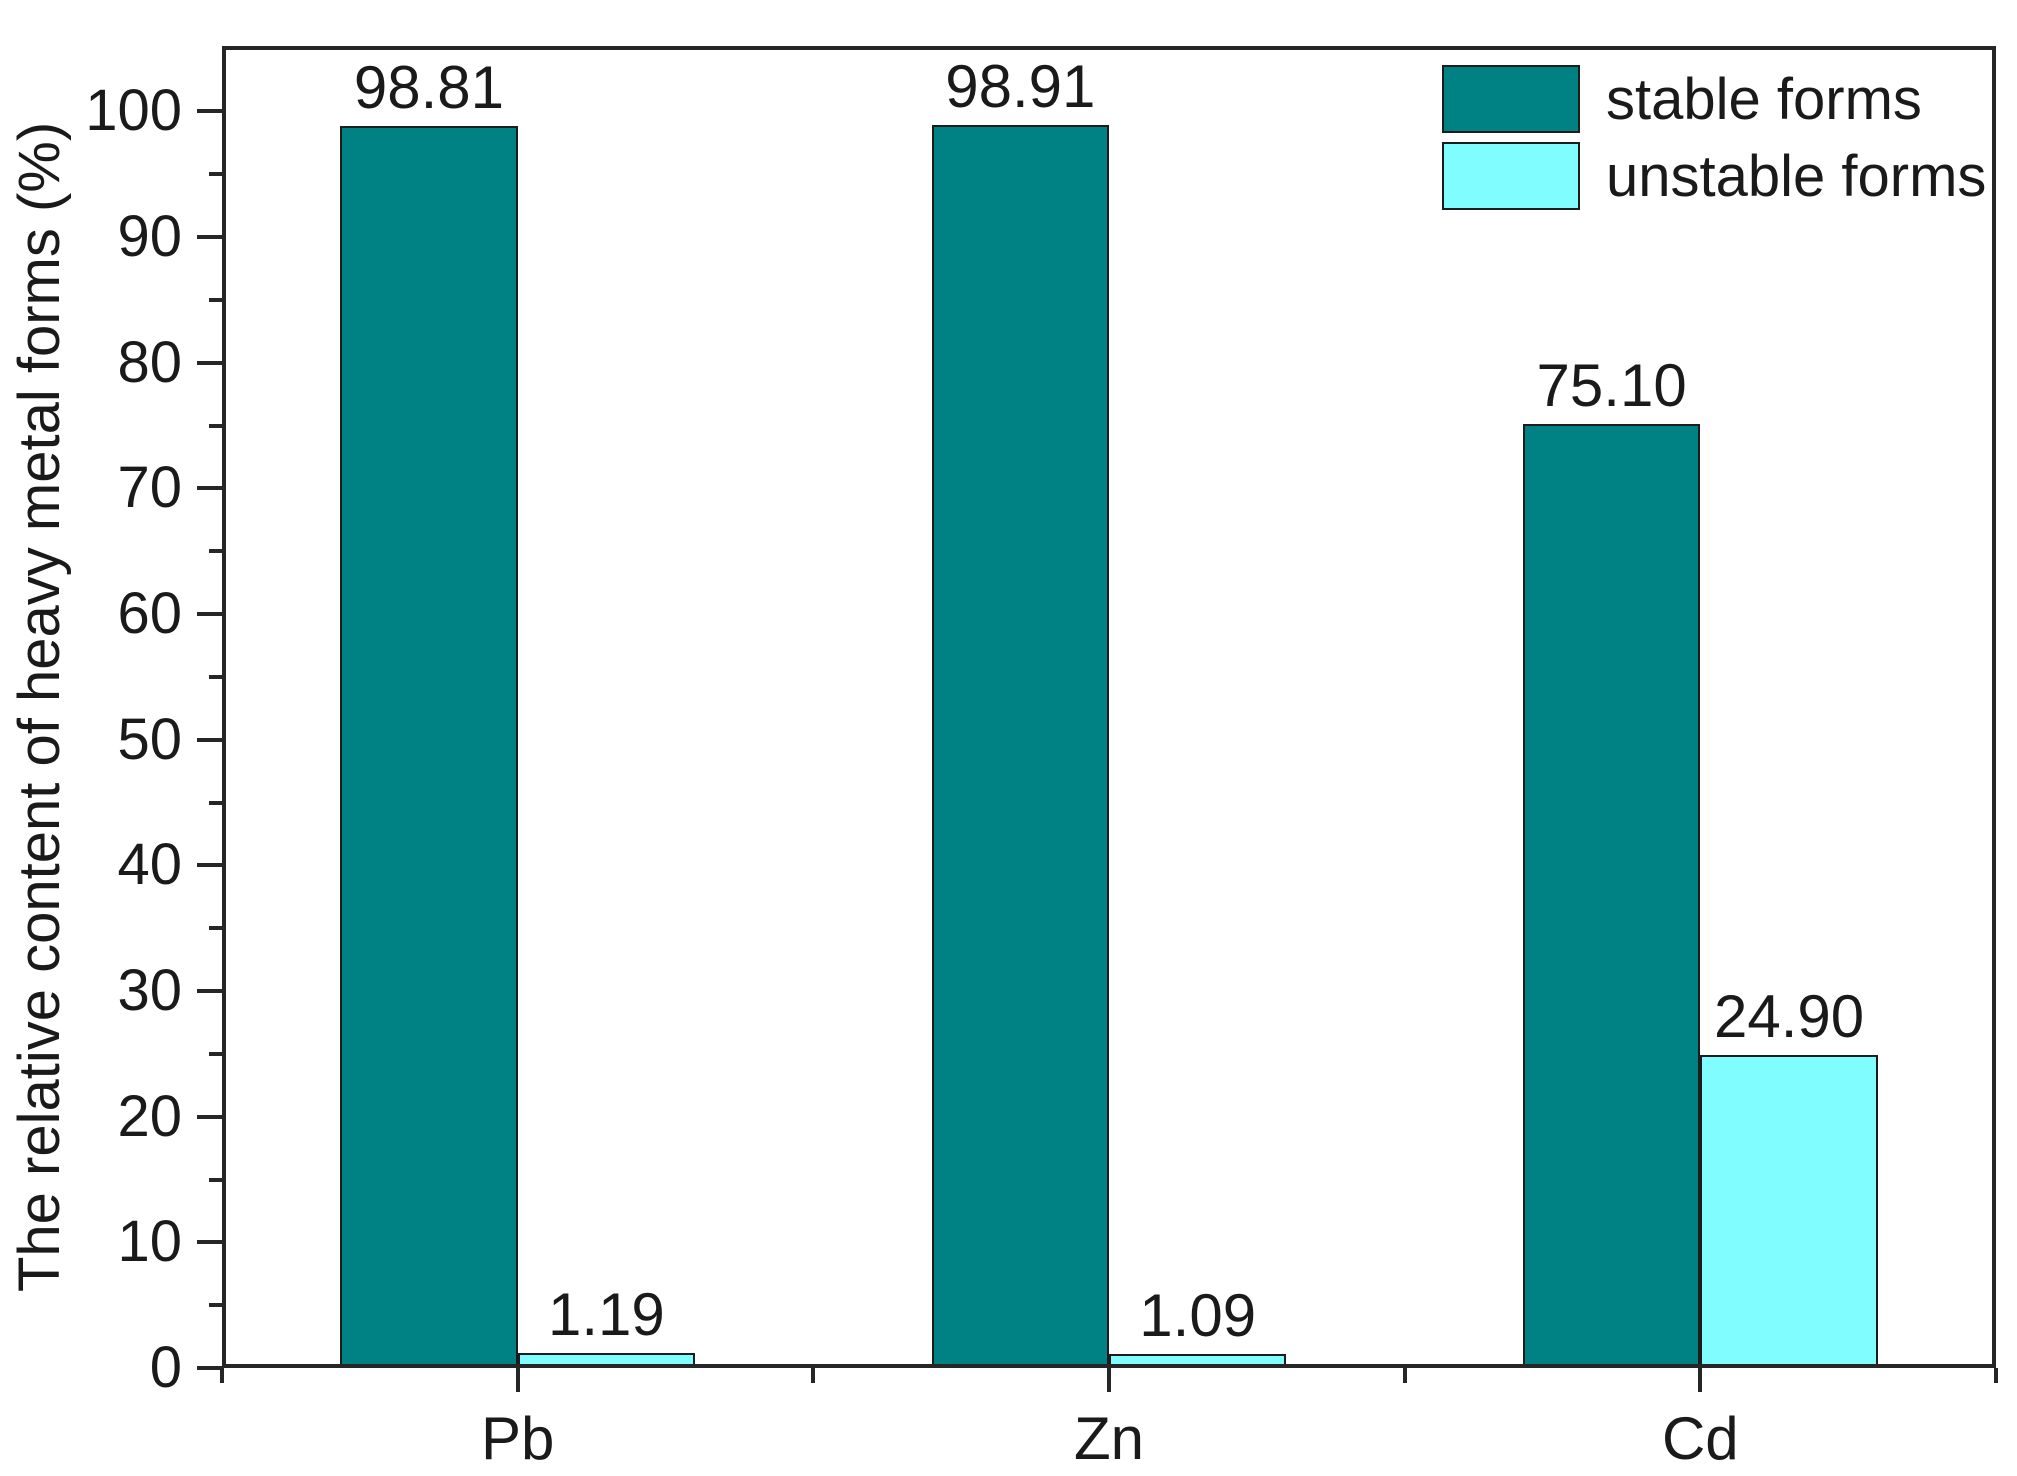 Image resolution: width=2017 pixels, height=1476 pixels. I want to click on legend: stable forms unstable forms, so click(1714, 142).